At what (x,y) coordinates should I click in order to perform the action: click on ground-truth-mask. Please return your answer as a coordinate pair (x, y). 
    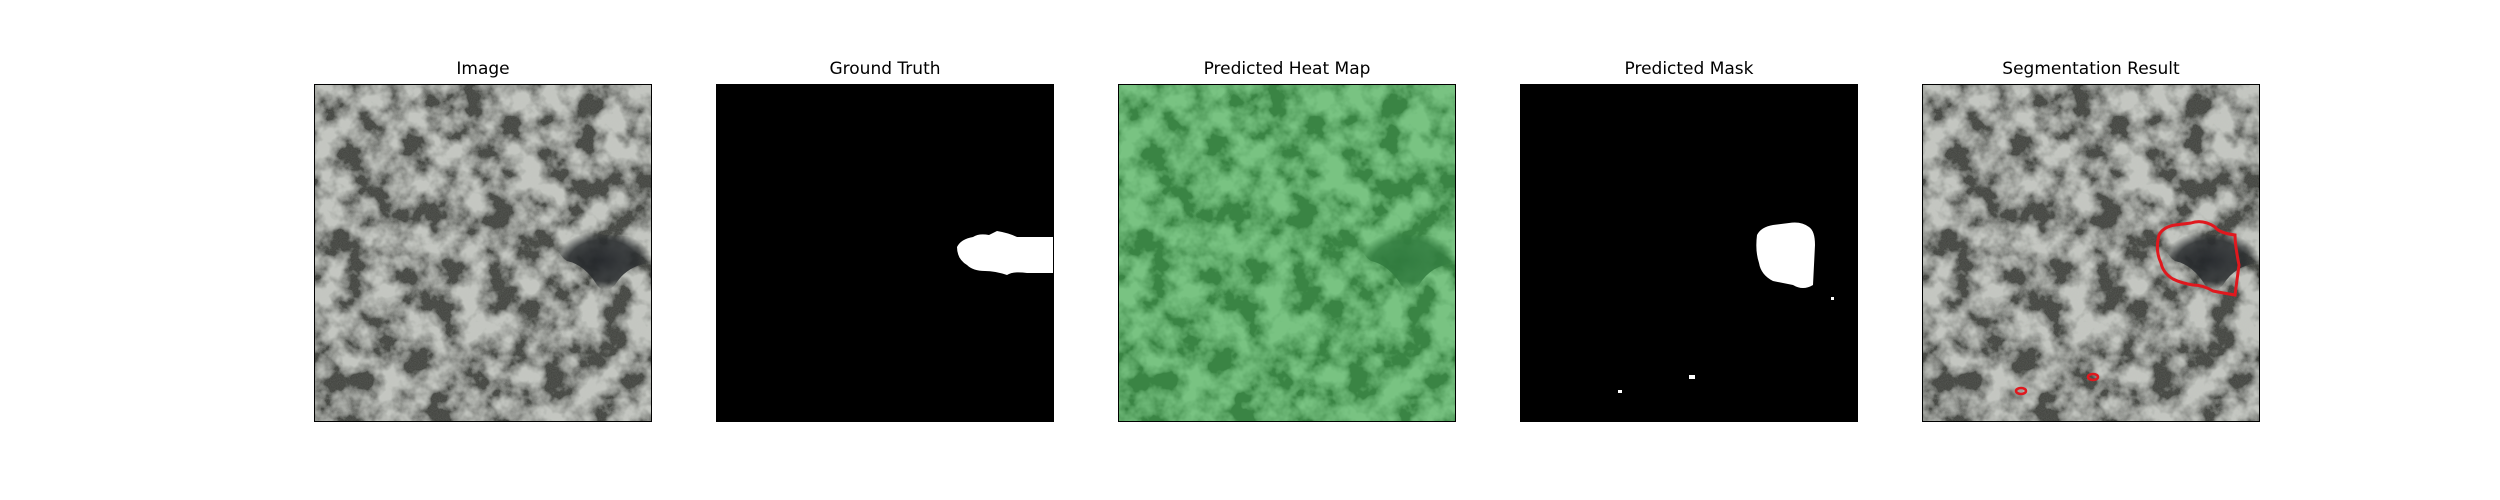
    Looking at the image, I should click on (885, 253).